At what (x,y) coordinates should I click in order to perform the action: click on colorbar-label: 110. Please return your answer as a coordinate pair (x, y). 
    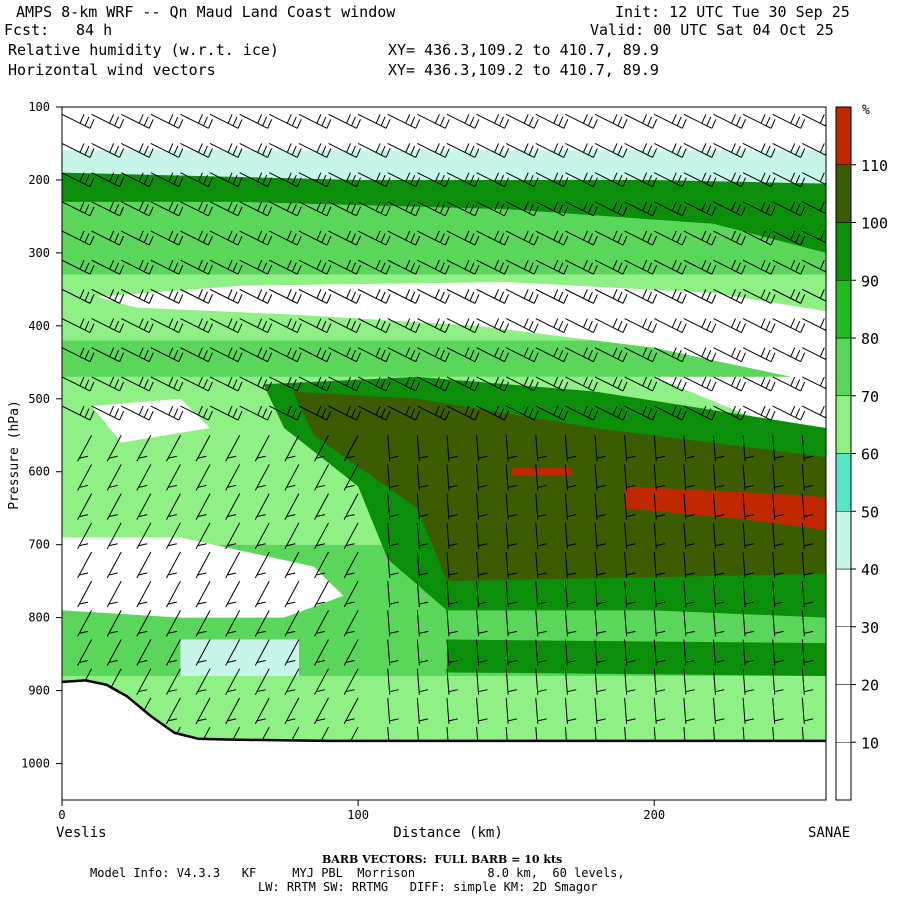
    Looking at the image, I should click on (874, 166).